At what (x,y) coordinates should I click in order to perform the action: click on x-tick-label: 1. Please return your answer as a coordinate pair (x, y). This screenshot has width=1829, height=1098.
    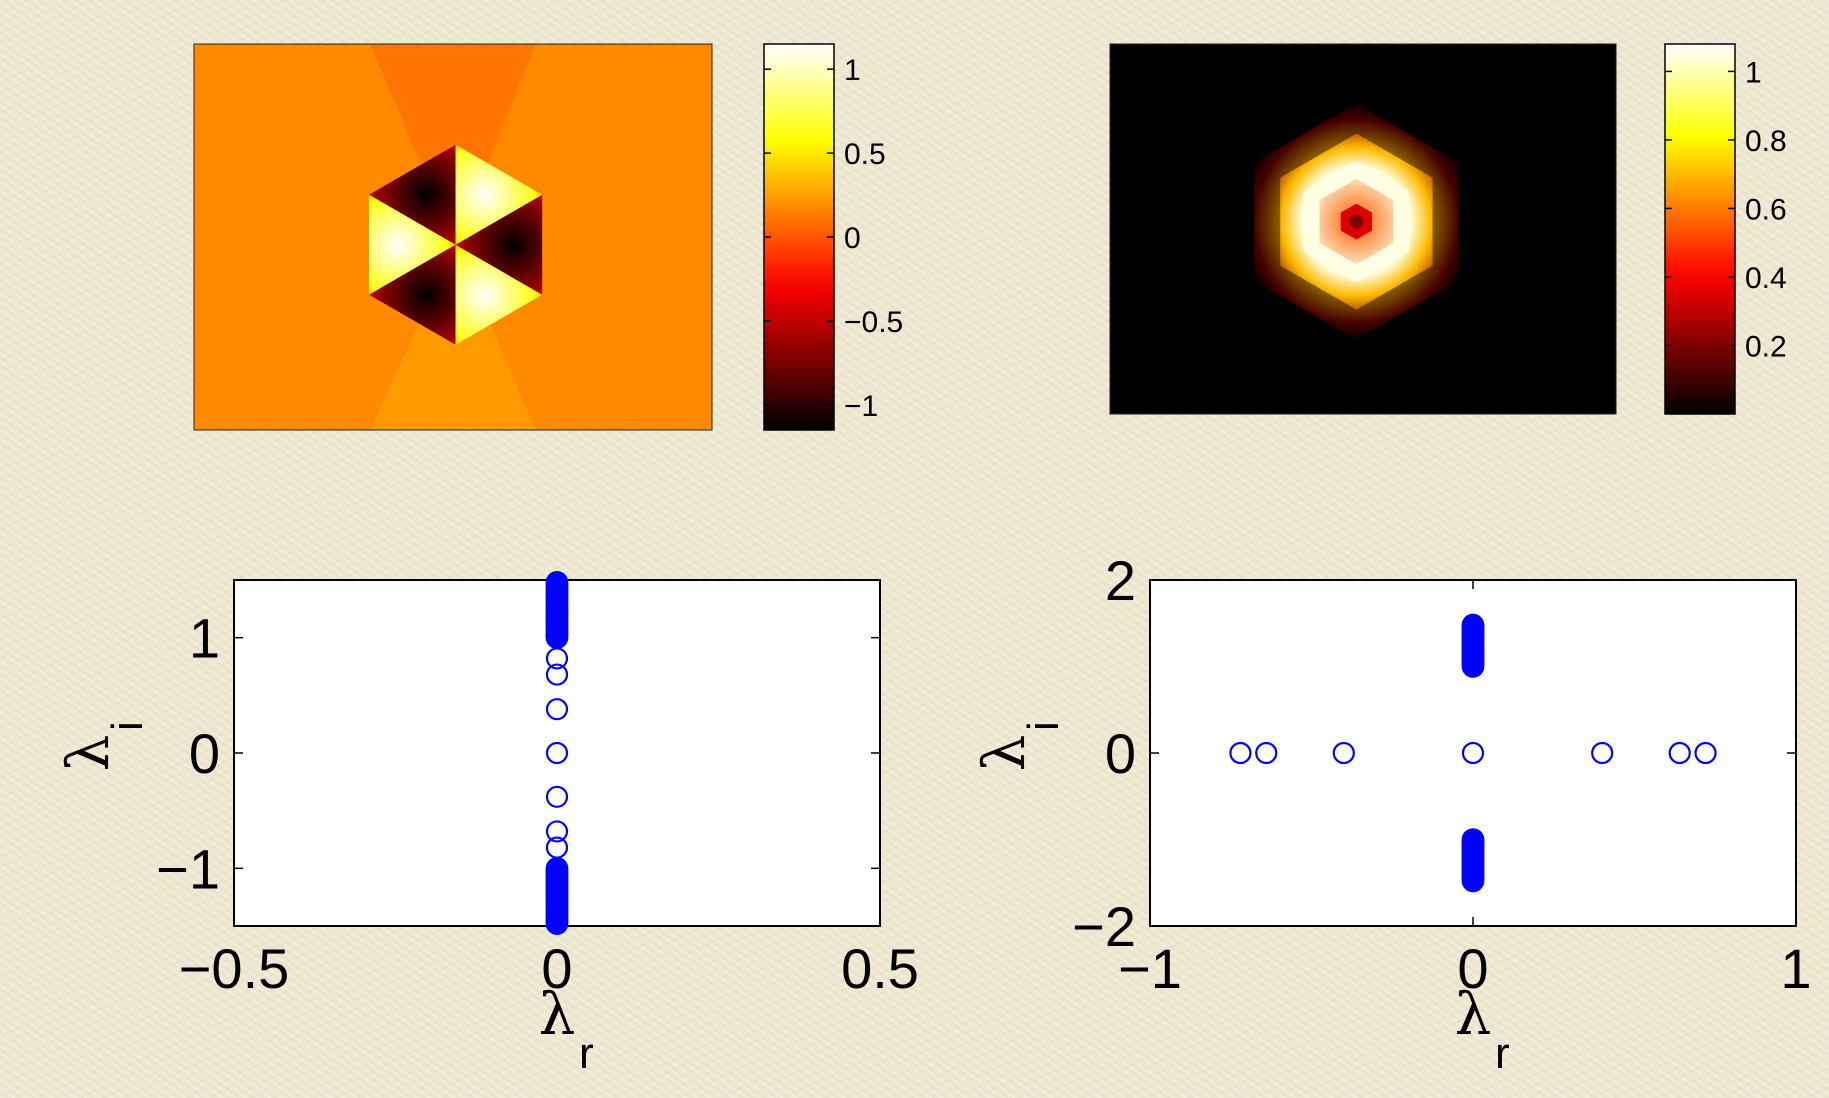
    Looking at the image, I should click on (1795, 968).